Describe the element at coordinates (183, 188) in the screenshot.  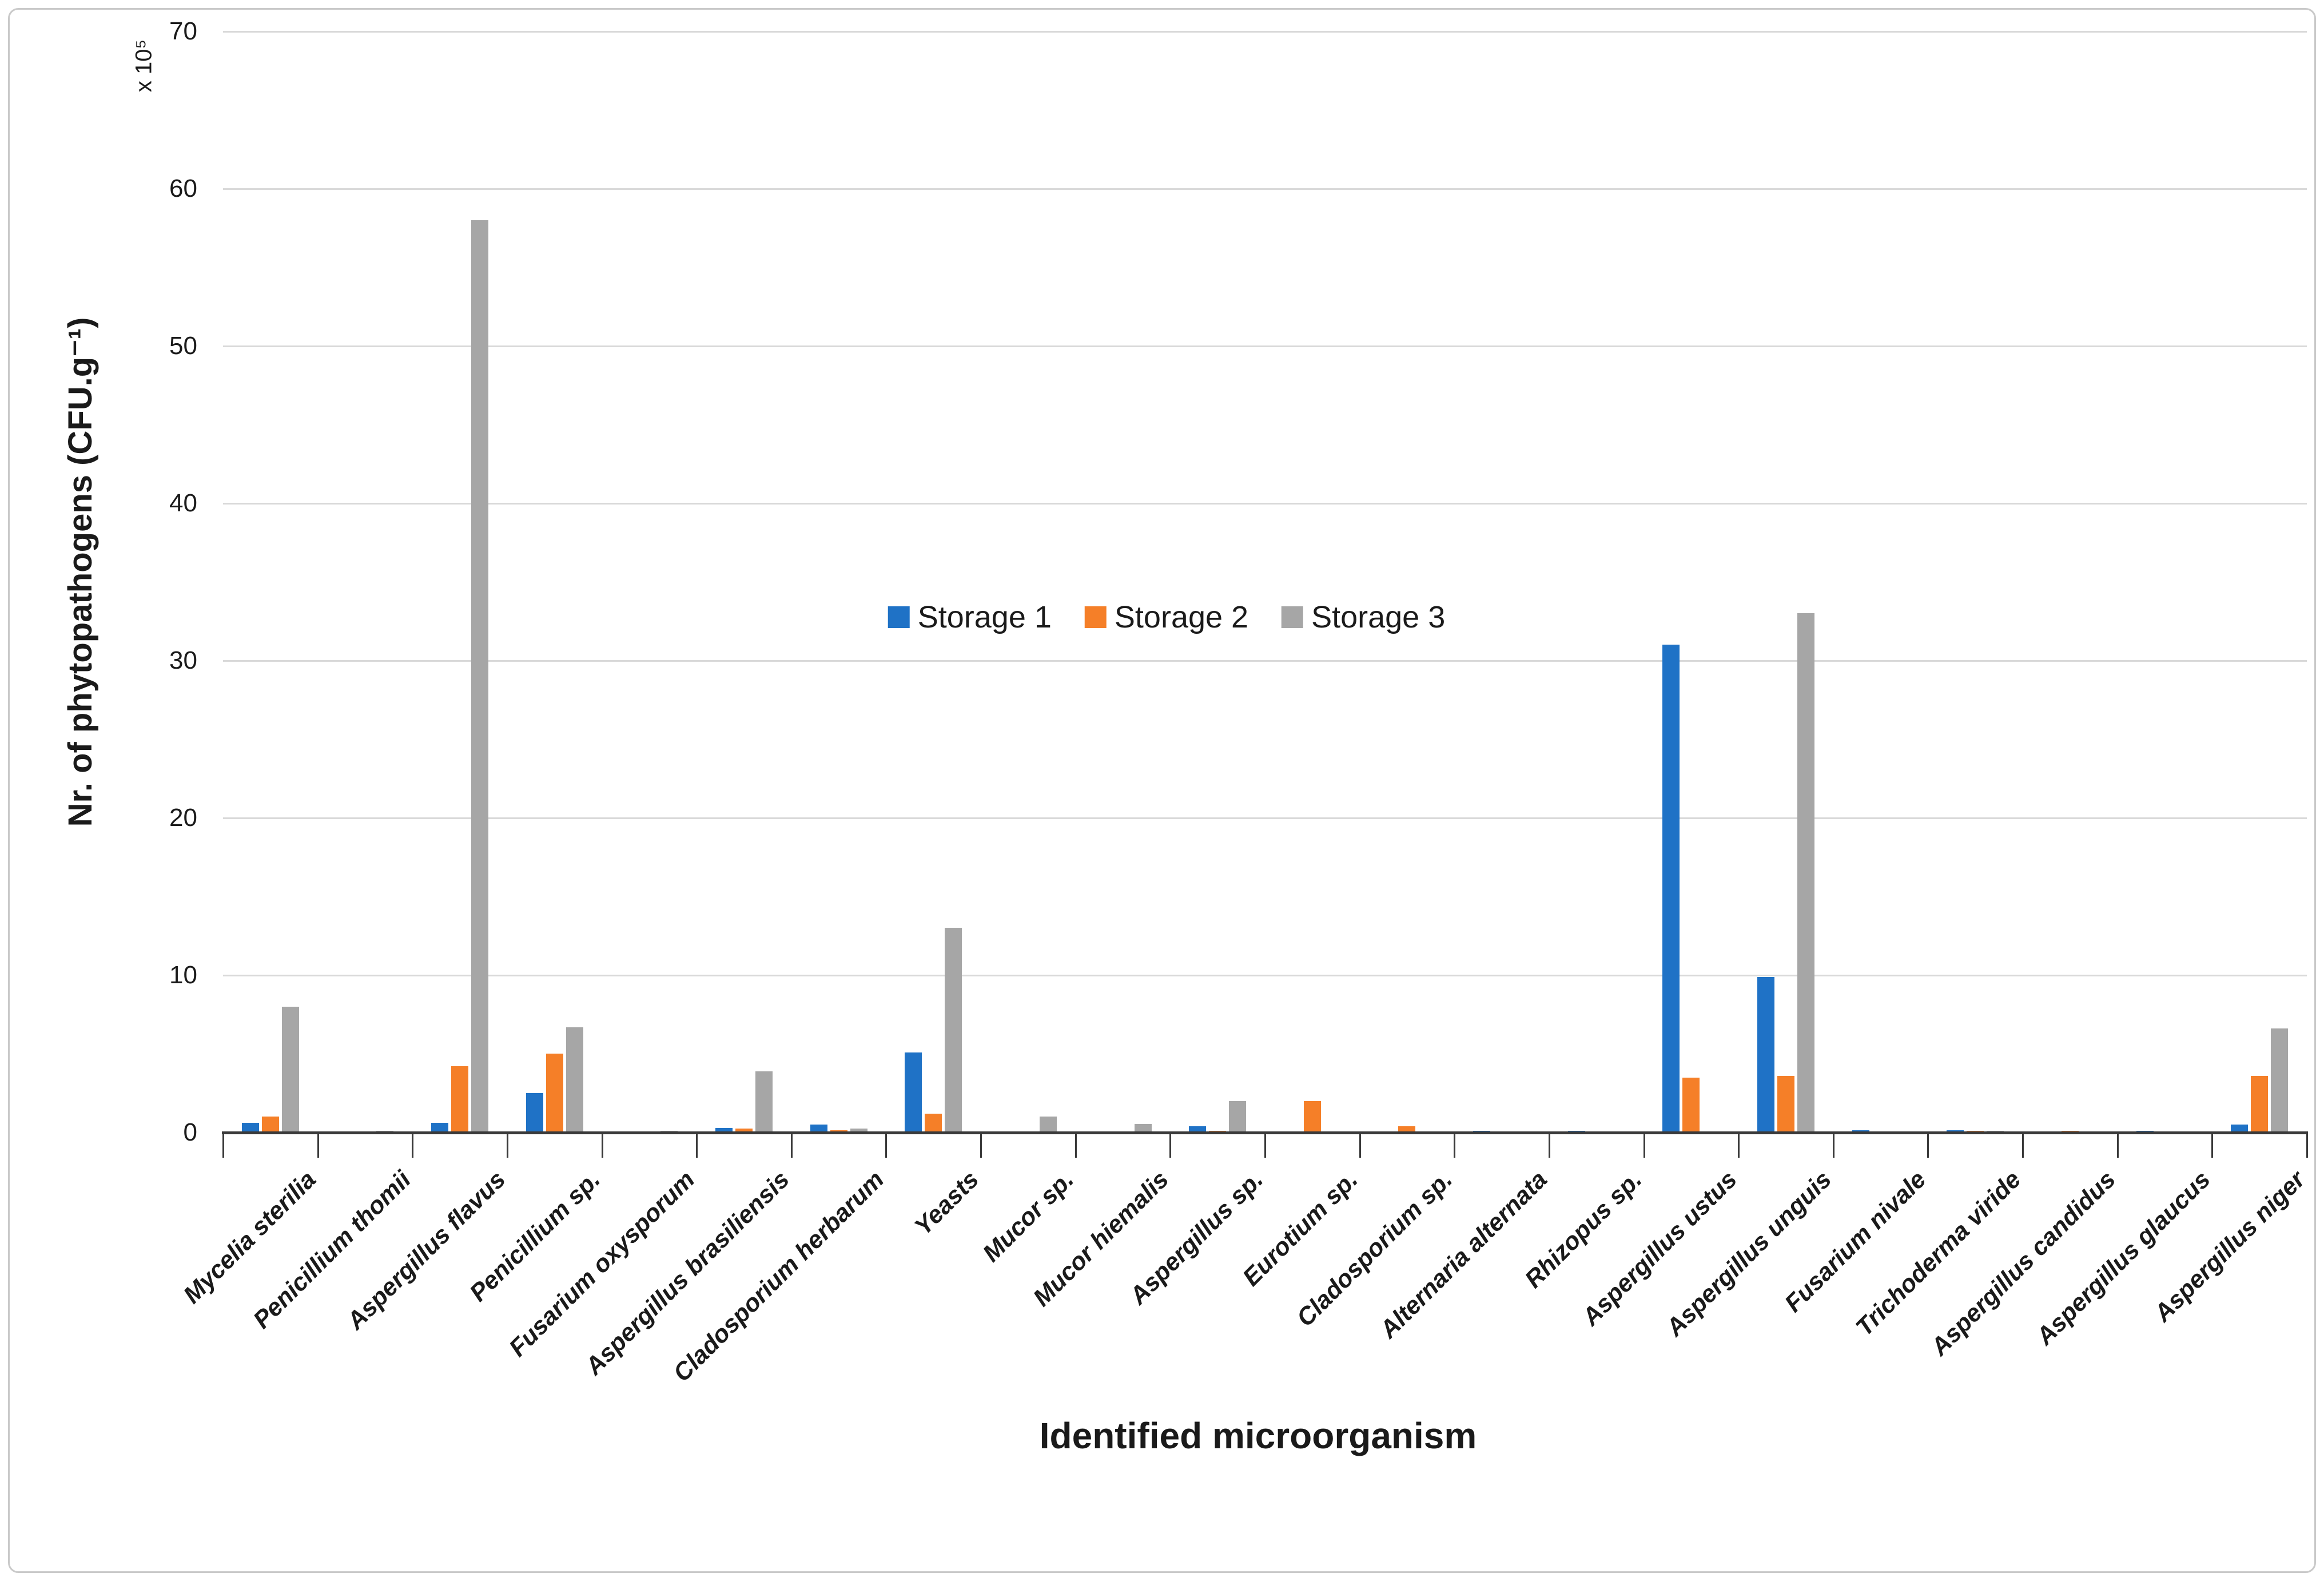
I see `y-tick-label-60: 60` at that location.